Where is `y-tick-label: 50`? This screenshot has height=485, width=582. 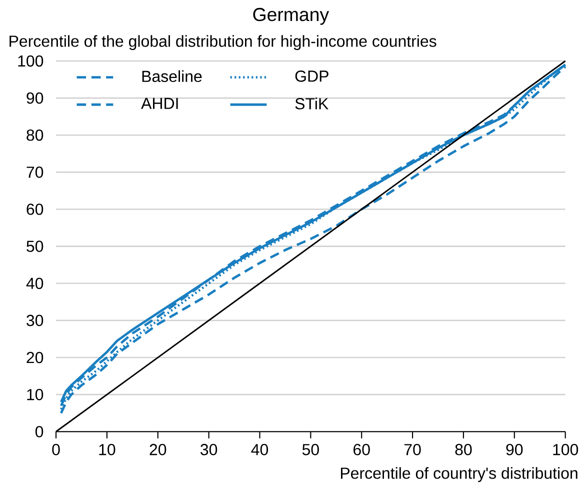 y-tick-label: 50 is located at coordinates (35, 246).